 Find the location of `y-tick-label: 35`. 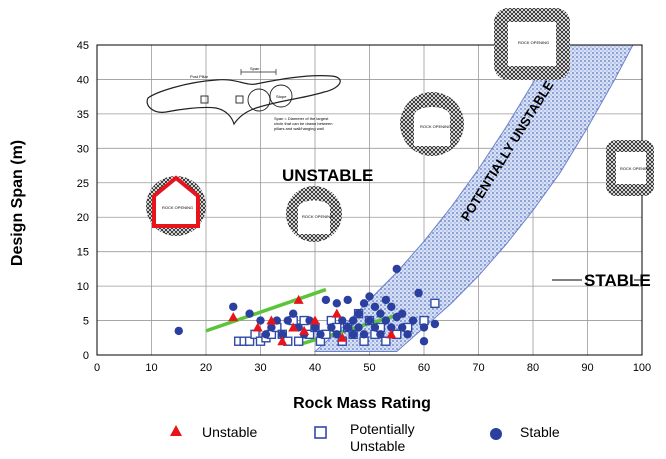

y-tick-label: 35 is located at coordinates (83, 115).